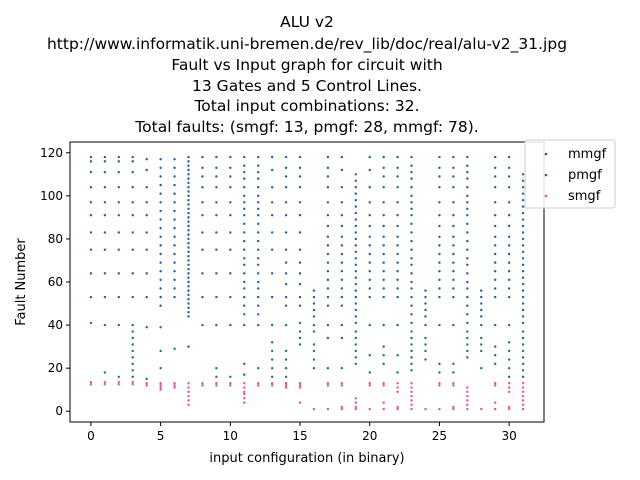 The image size is (640, 480). What do you see at coordinates (439, 436) in the screenshot?
I see `x-tick-label: 25` at bounding box center [439, 436].